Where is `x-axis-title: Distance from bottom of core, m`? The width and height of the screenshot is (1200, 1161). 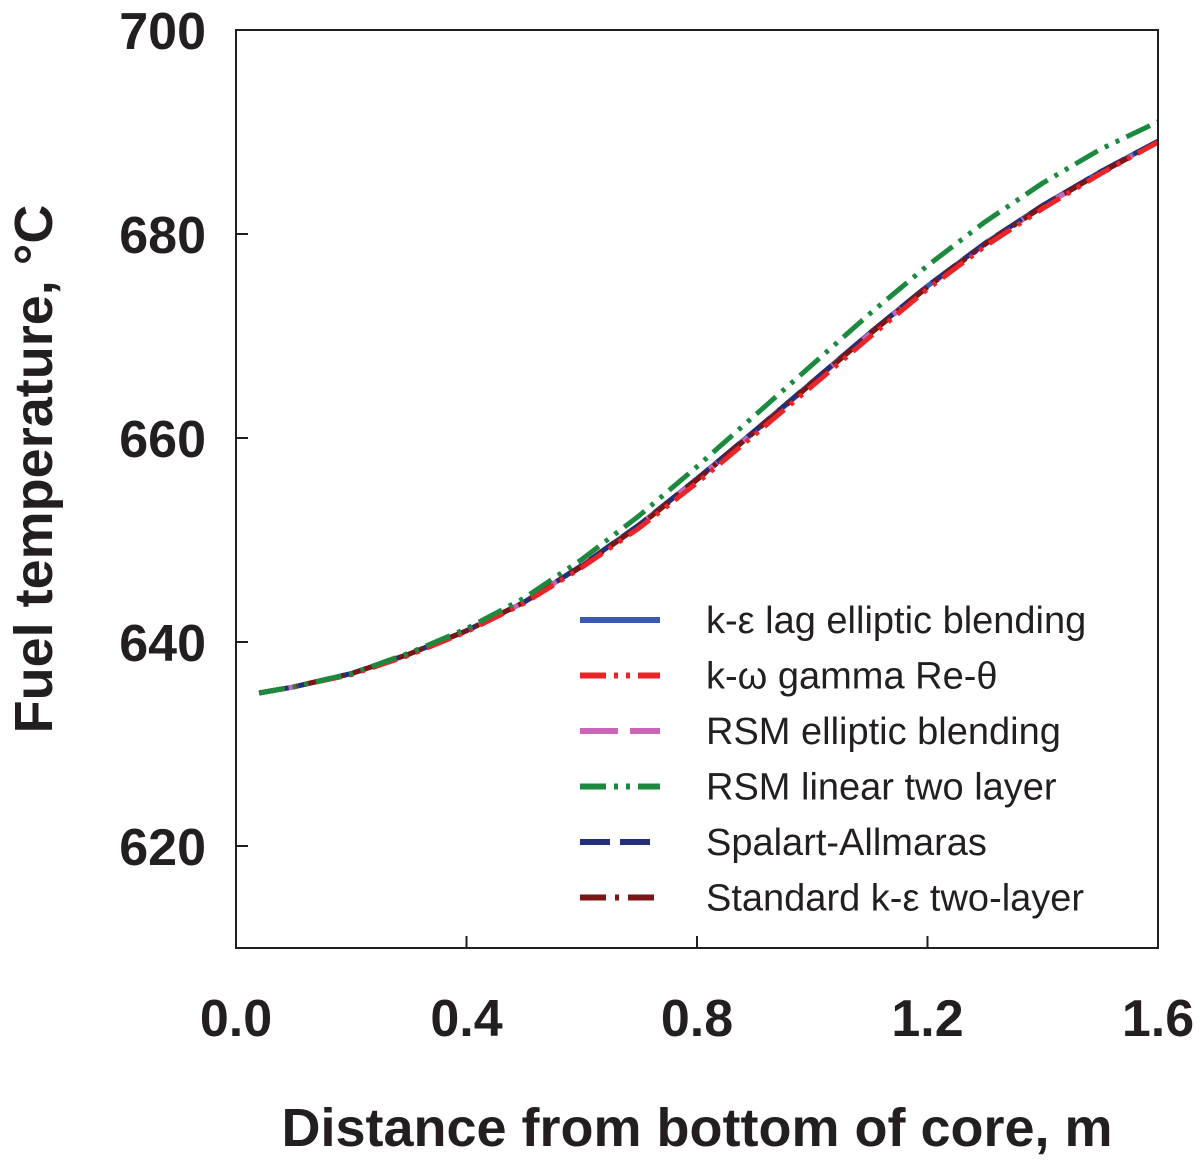 x-axis-title: Distance from bottom of core, m is located at coordinates (696, 1127).